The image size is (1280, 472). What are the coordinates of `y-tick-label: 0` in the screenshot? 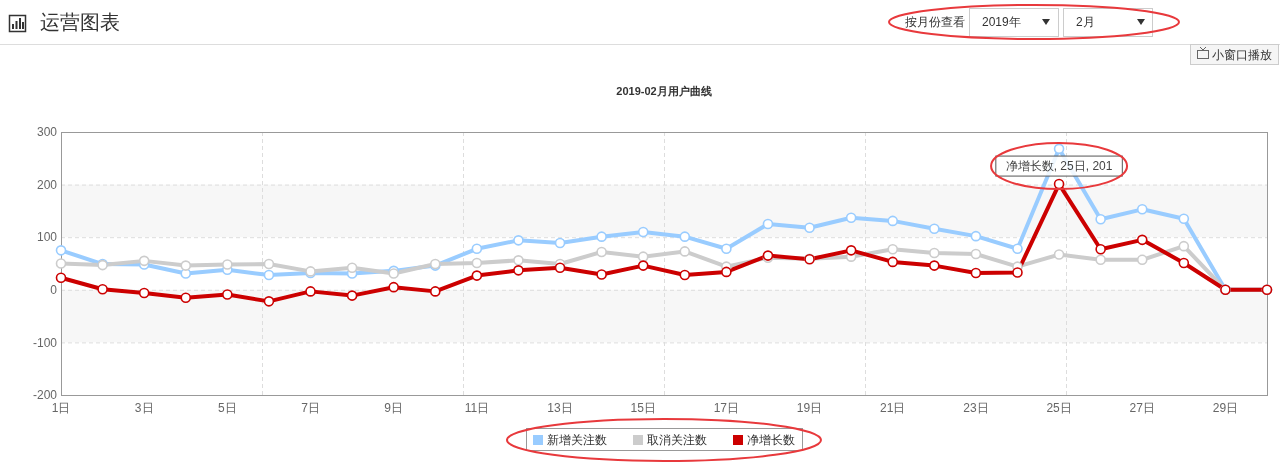 It's located at (54, 290).